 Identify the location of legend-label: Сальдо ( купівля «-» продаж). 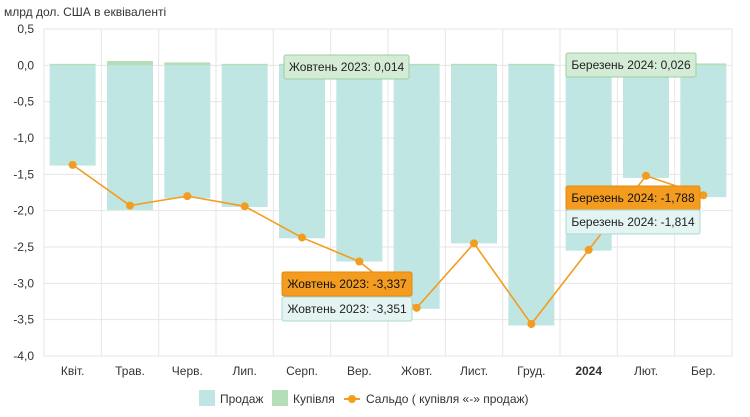
(447, 399).